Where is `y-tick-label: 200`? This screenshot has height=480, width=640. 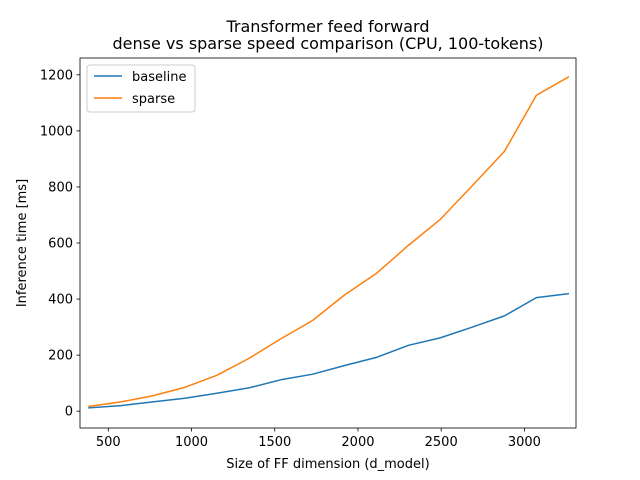 y-tick-label: 200 is located at coordinates (60, 356).